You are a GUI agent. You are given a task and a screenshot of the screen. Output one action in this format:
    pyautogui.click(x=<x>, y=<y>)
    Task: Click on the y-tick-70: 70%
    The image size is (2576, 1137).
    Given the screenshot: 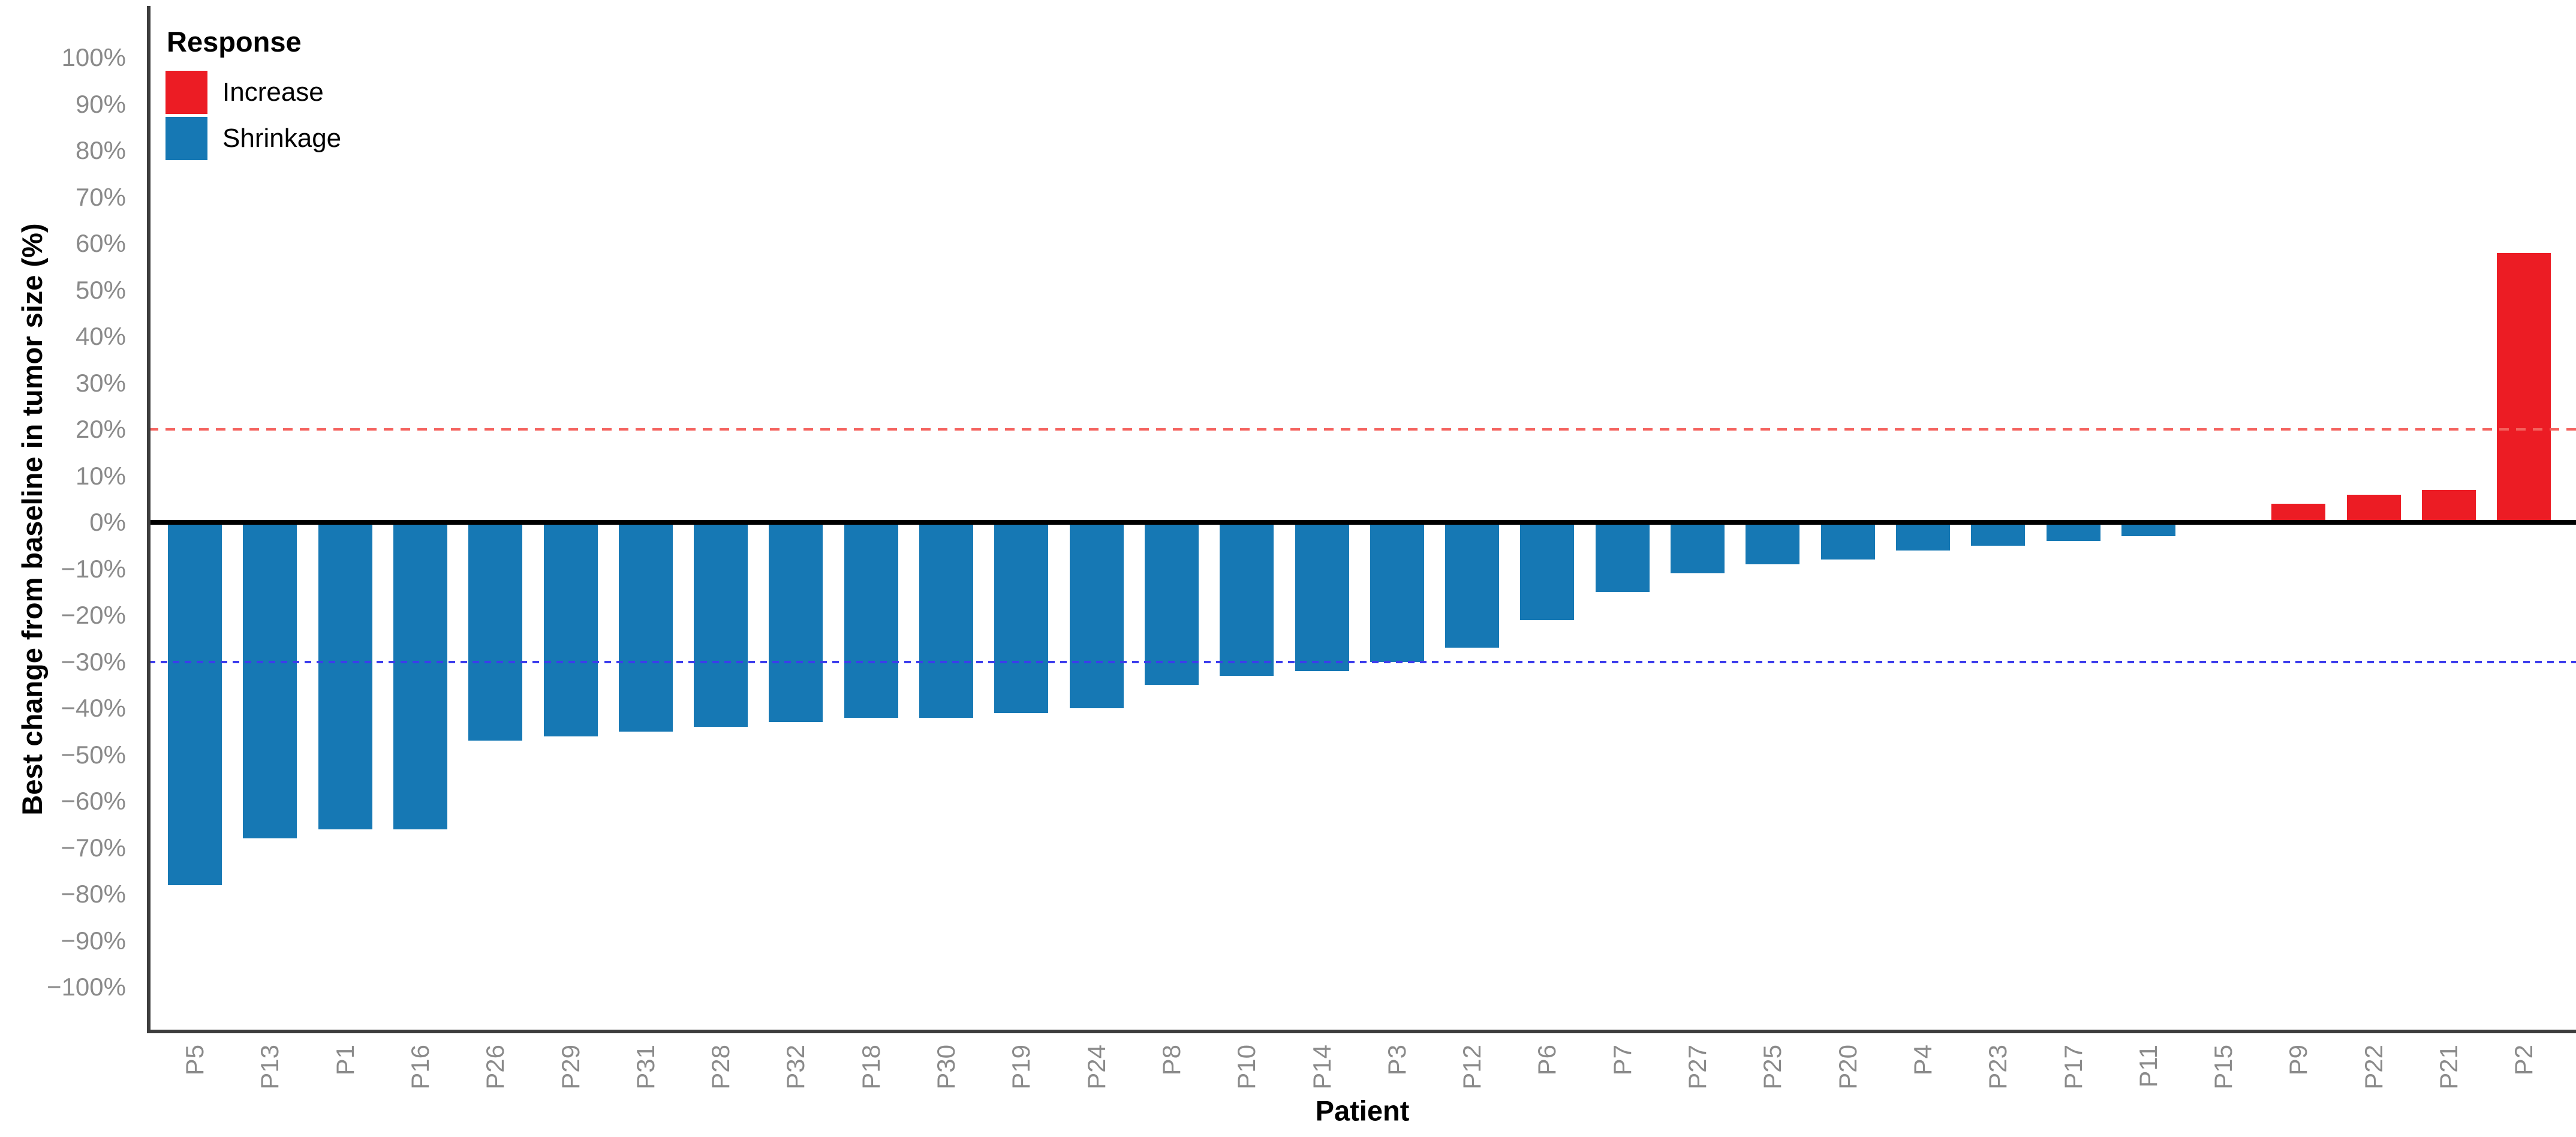 What is the action you would take?
    pyautogui.click(x=100, y=196)
    